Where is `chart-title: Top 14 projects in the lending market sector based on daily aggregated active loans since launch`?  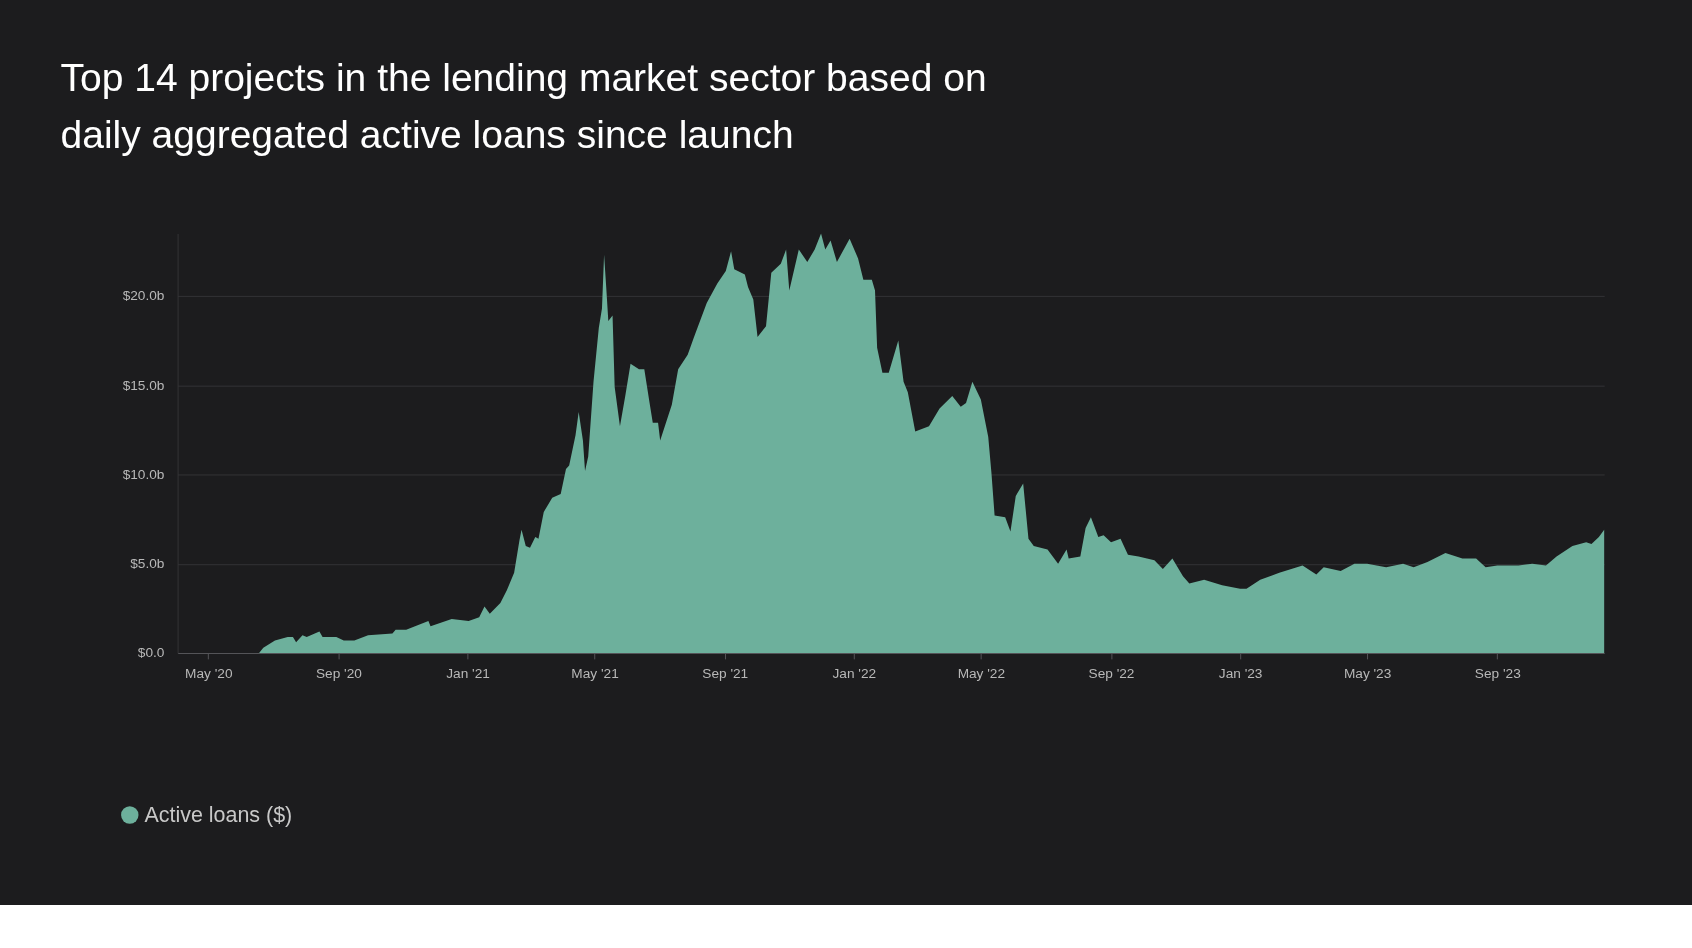 chart-title: Top 14 projects in the lending market sector based on daily aggregated active loans since launch is located at coordinates (523, 105).